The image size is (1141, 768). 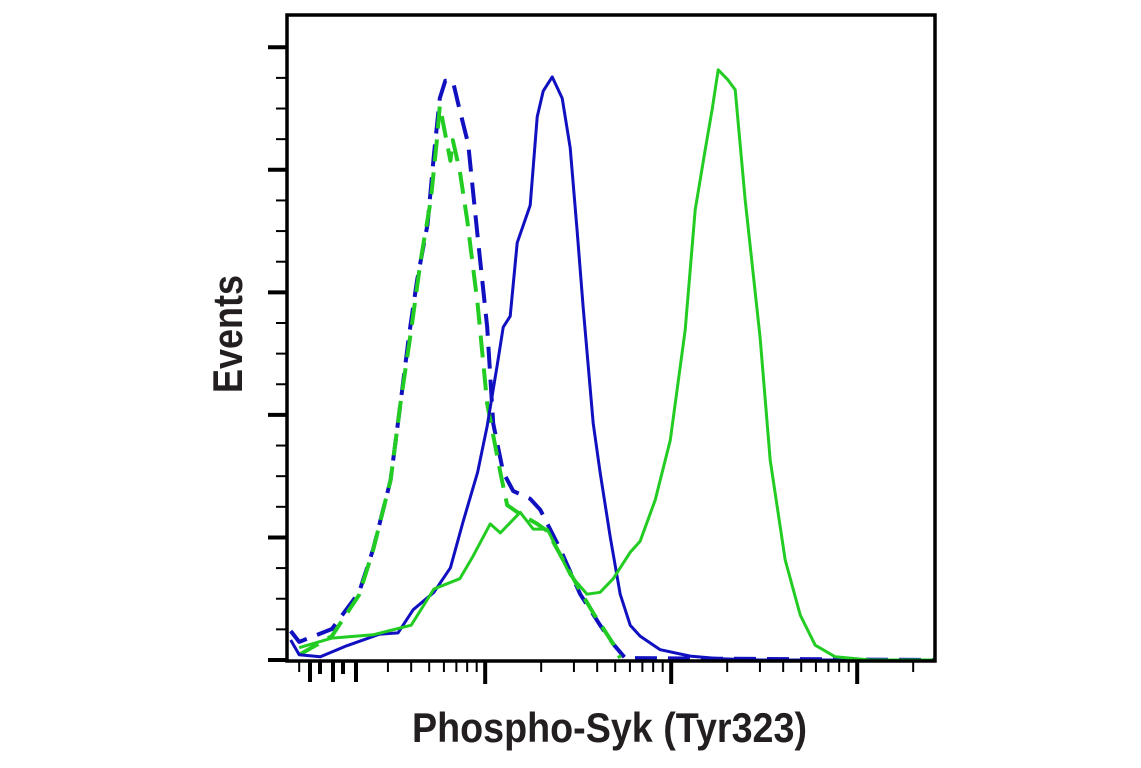 I want to click on y-axis-label: Events, so click(x=227, y=334).